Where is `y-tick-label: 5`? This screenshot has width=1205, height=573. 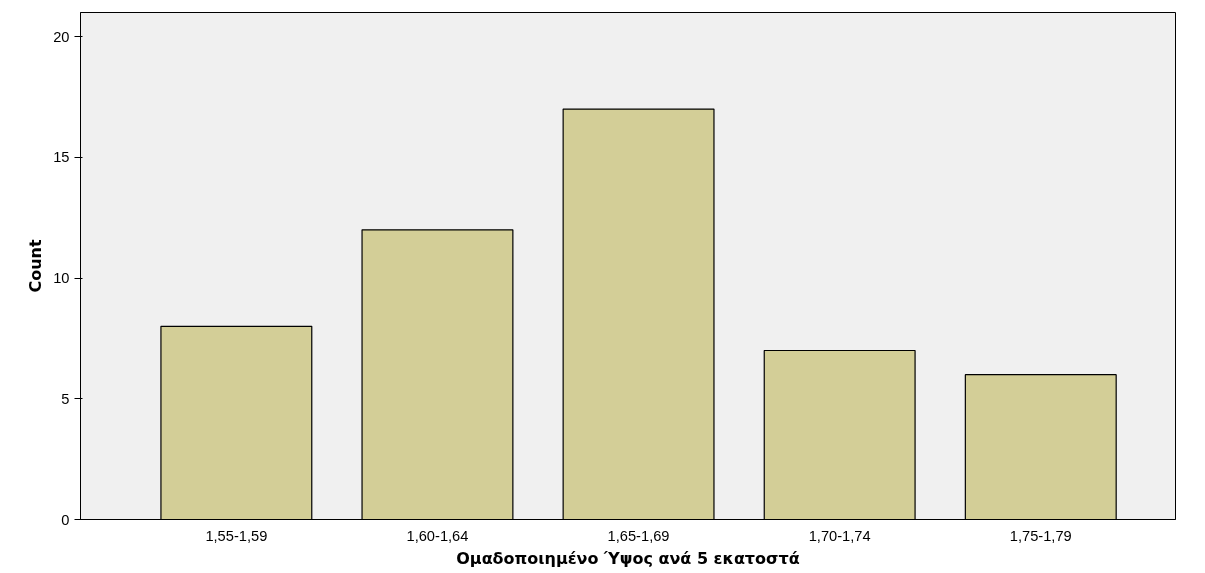
y-tick-label: 5 is located at coordinates (65, 398).